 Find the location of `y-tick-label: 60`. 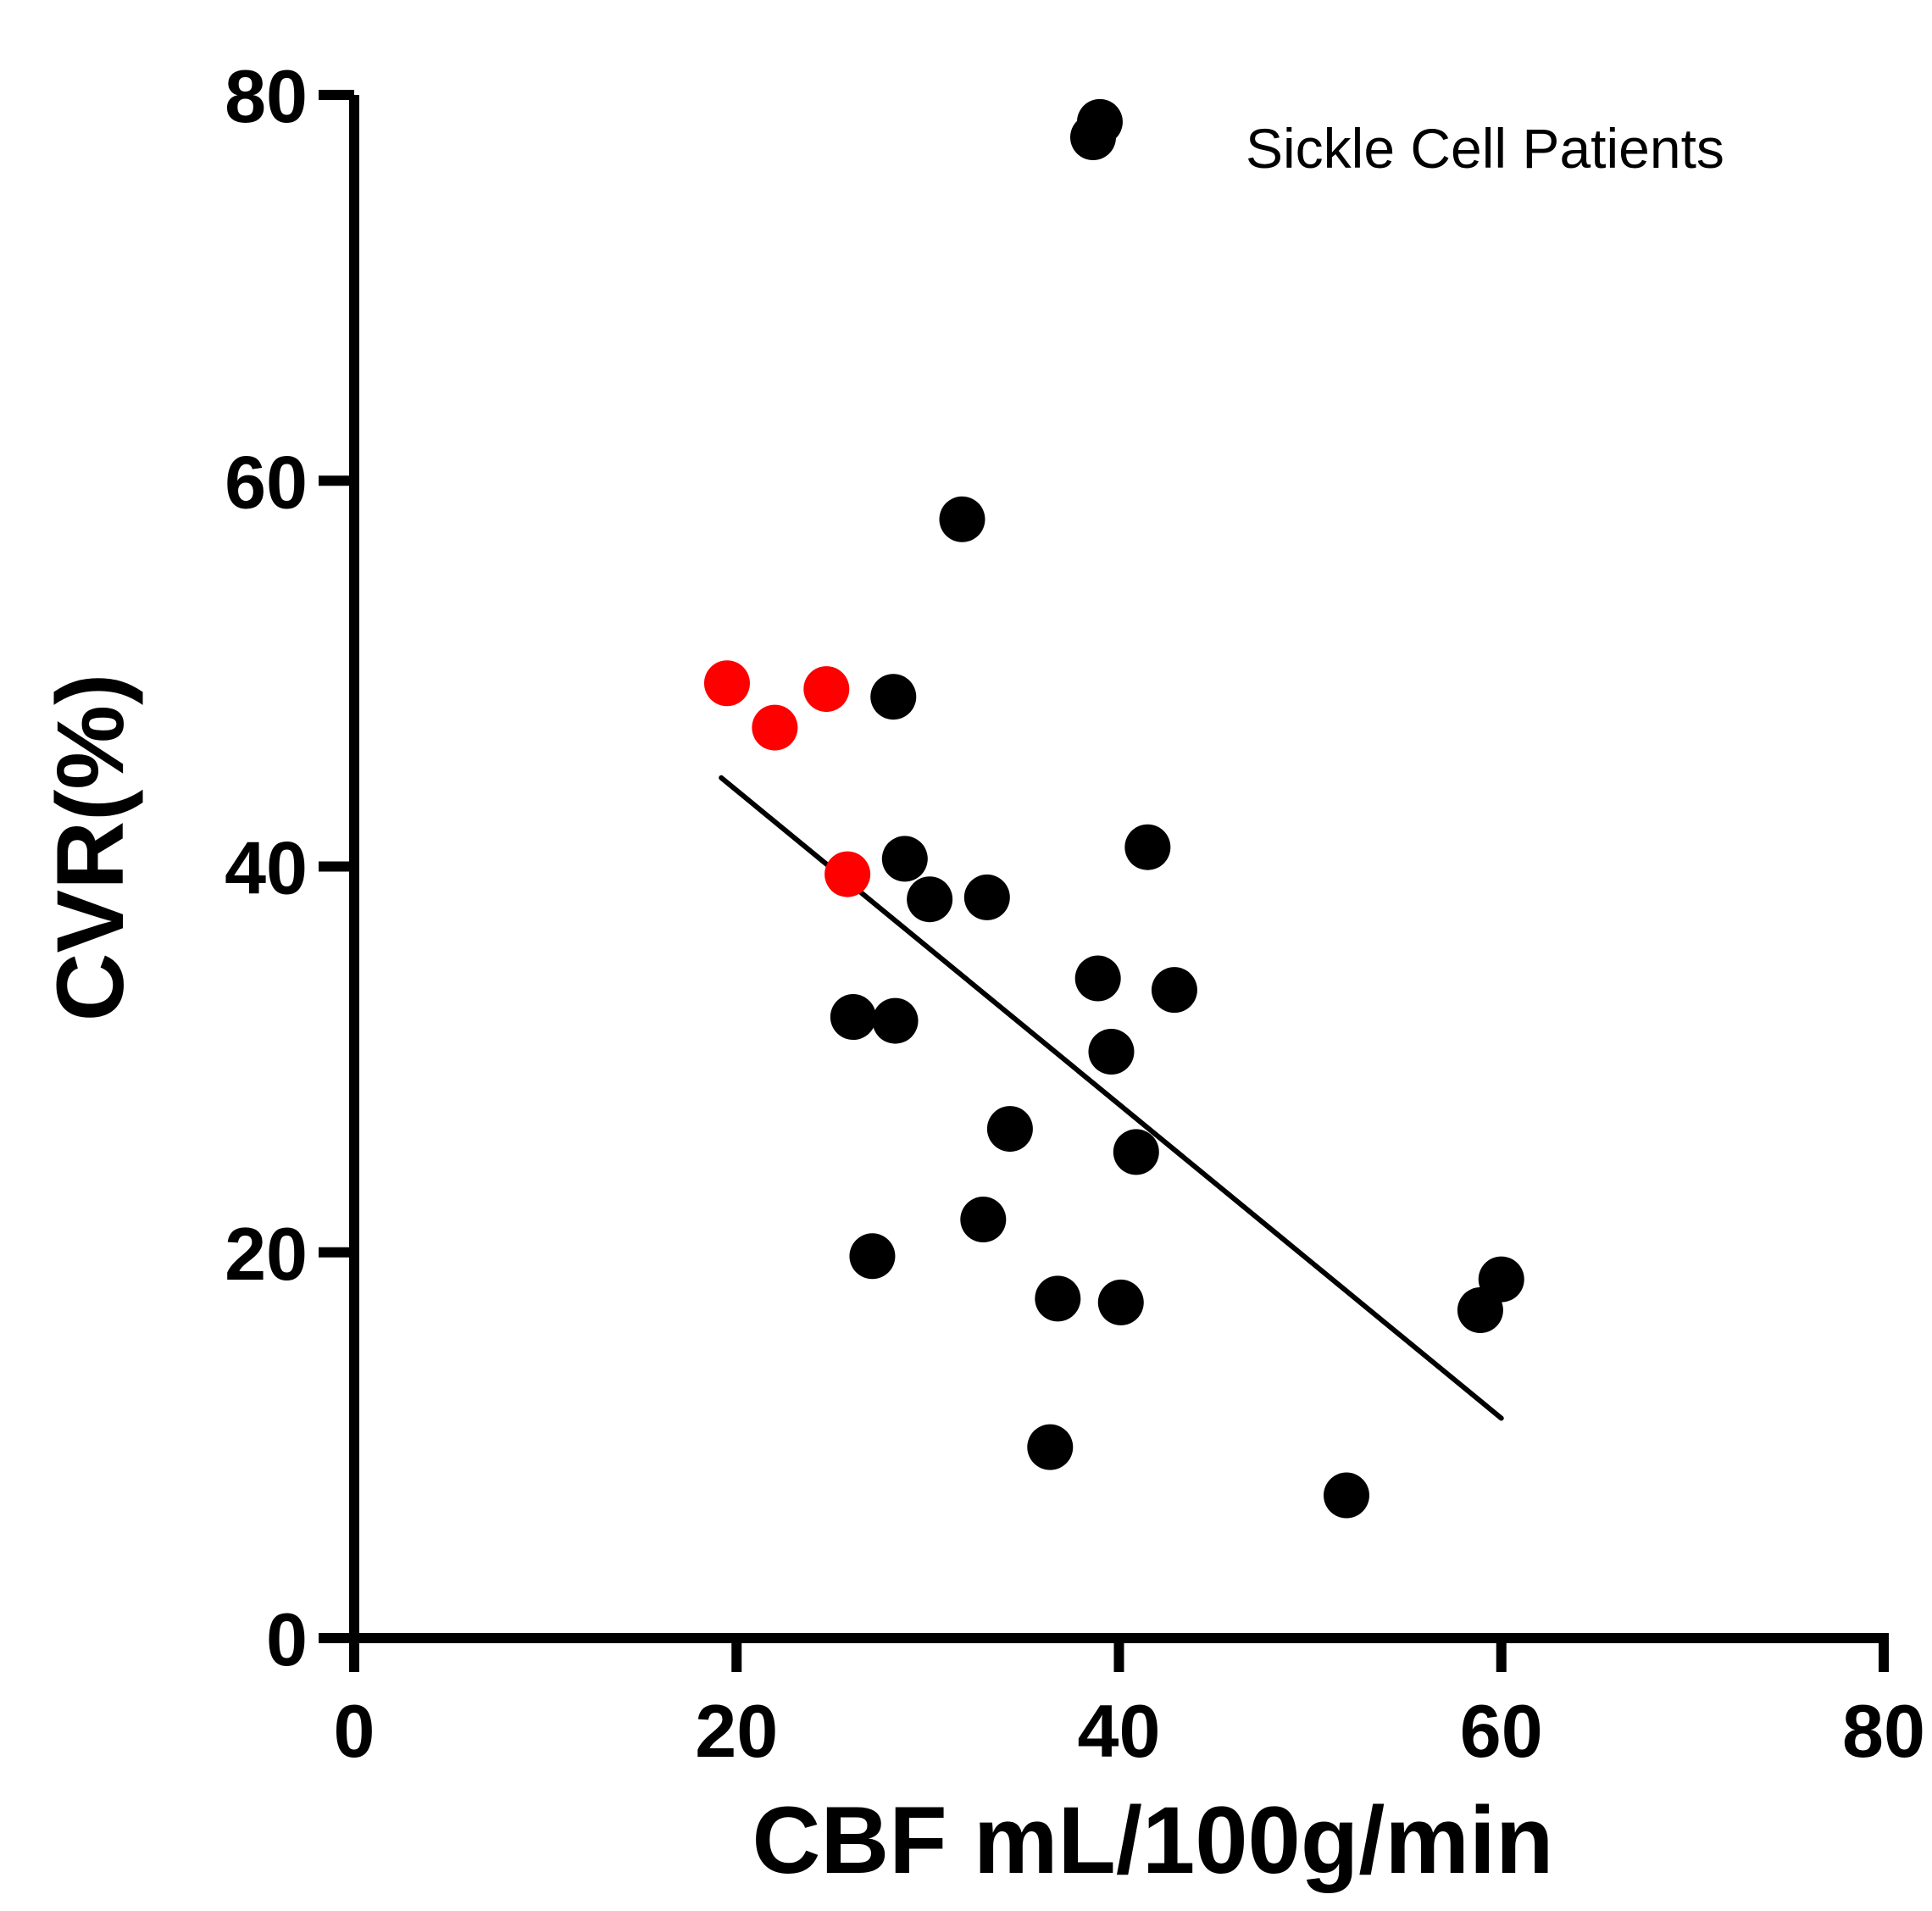

y-tick-label: 60 is located at coordinates (266, 482).